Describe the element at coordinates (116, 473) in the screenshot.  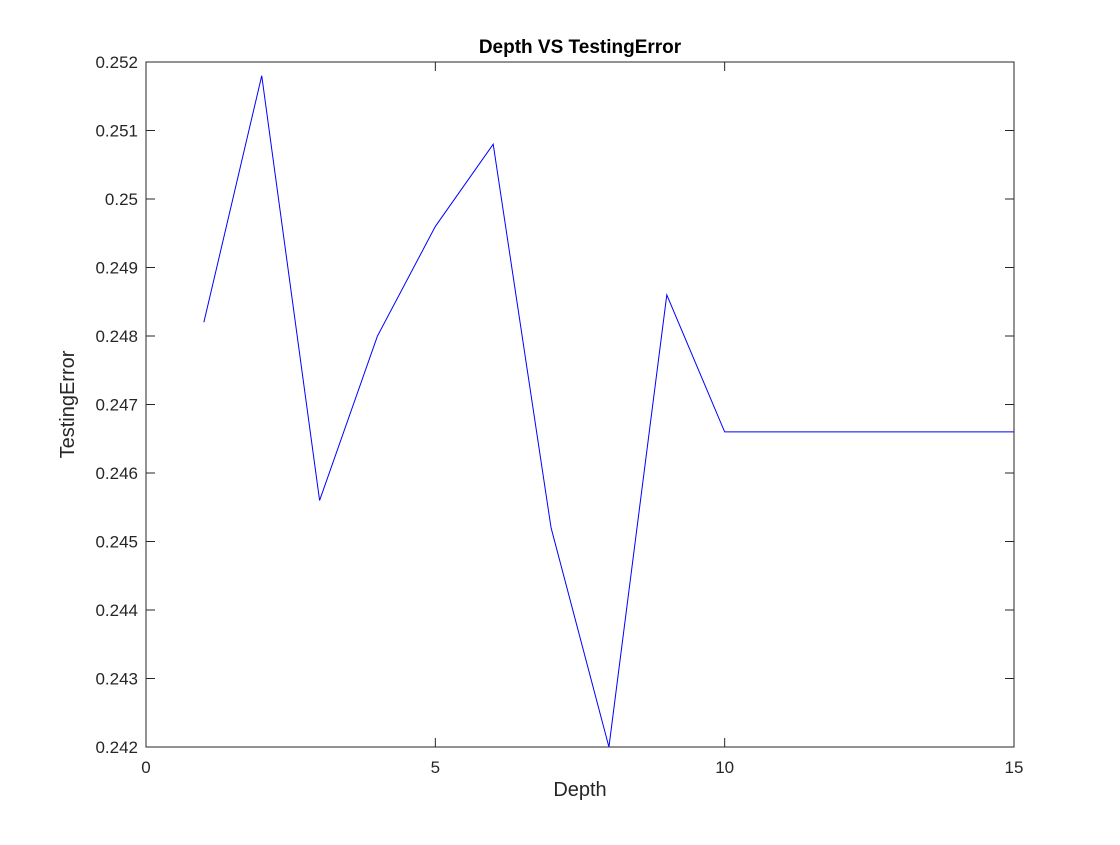
I see `y-tick-label: 0.246` at that location.